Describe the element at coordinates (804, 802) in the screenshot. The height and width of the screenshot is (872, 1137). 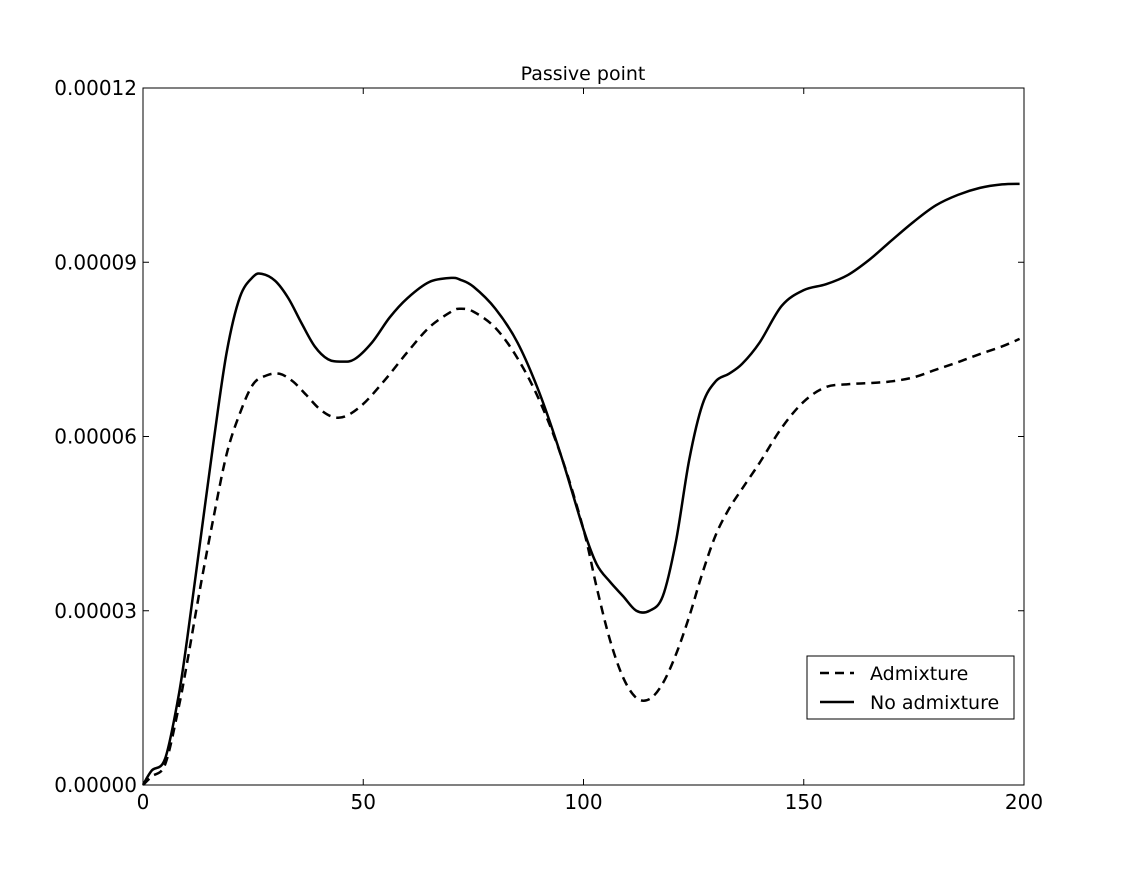
I see `x-tick-label: 150` at that location.